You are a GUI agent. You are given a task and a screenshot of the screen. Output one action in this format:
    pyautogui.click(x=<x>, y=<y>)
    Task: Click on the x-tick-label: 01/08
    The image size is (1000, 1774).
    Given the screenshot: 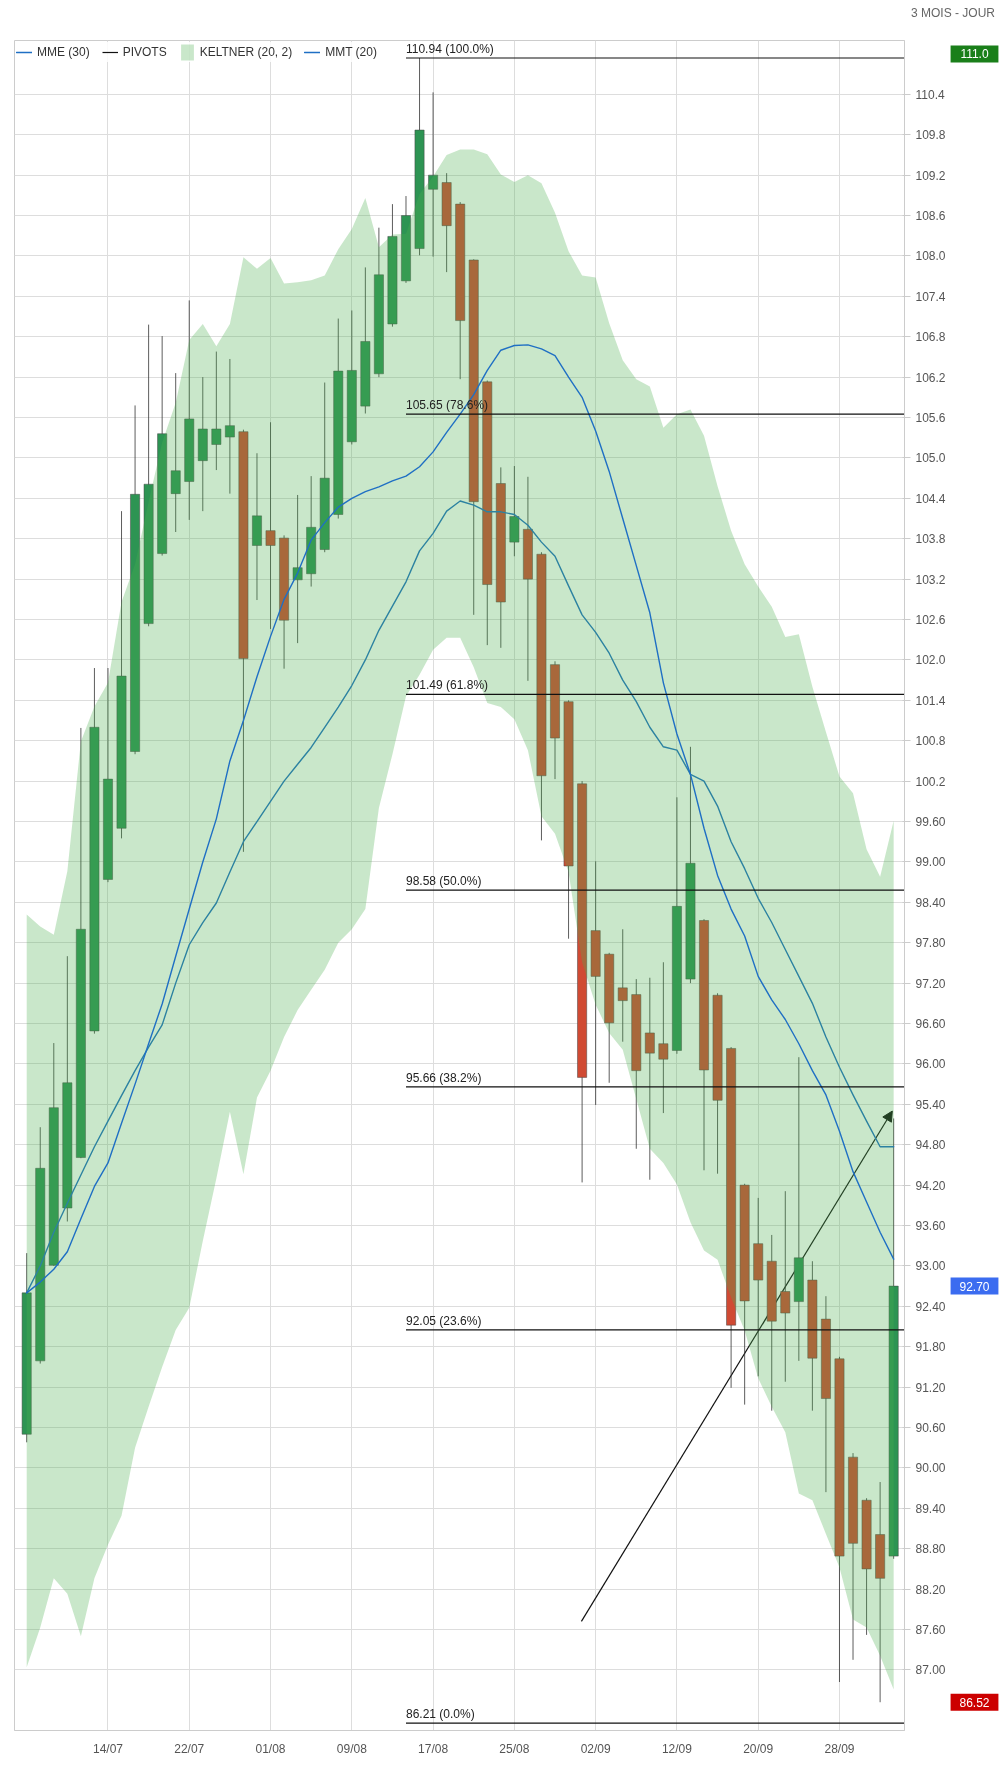 What is the action you would take?
    pyautogui.click(x=270, y=1748)
    